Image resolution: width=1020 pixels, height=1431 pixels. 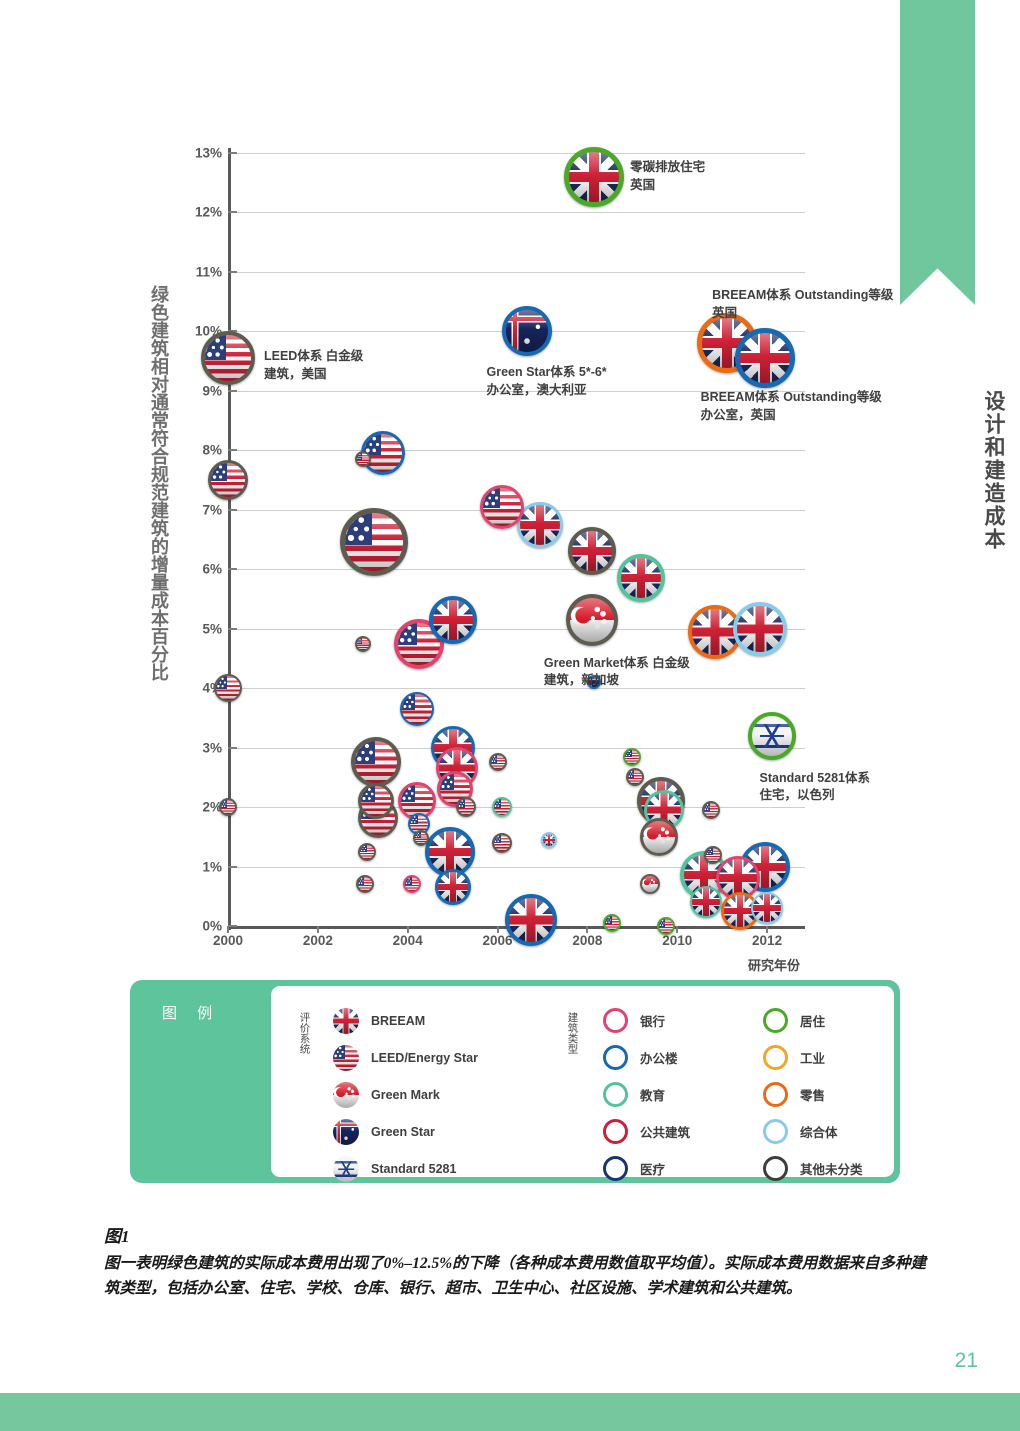 I want to click on legend-rating-item: LEED/Energy Star, so click(x=405, y=1058).